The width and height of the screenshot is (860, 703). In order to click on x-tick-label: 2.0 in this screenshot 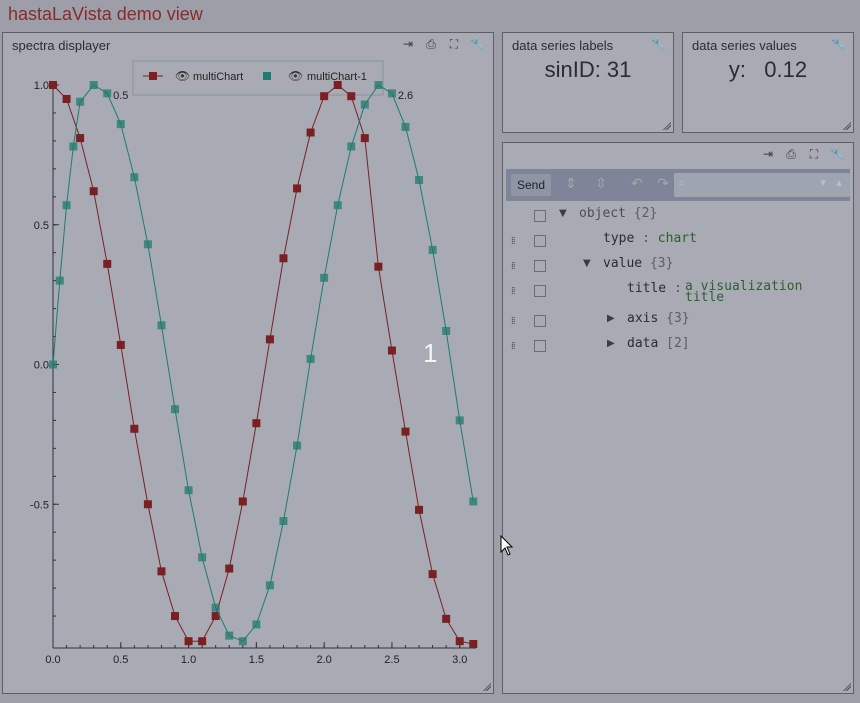, I will do `click(324, 660)`.